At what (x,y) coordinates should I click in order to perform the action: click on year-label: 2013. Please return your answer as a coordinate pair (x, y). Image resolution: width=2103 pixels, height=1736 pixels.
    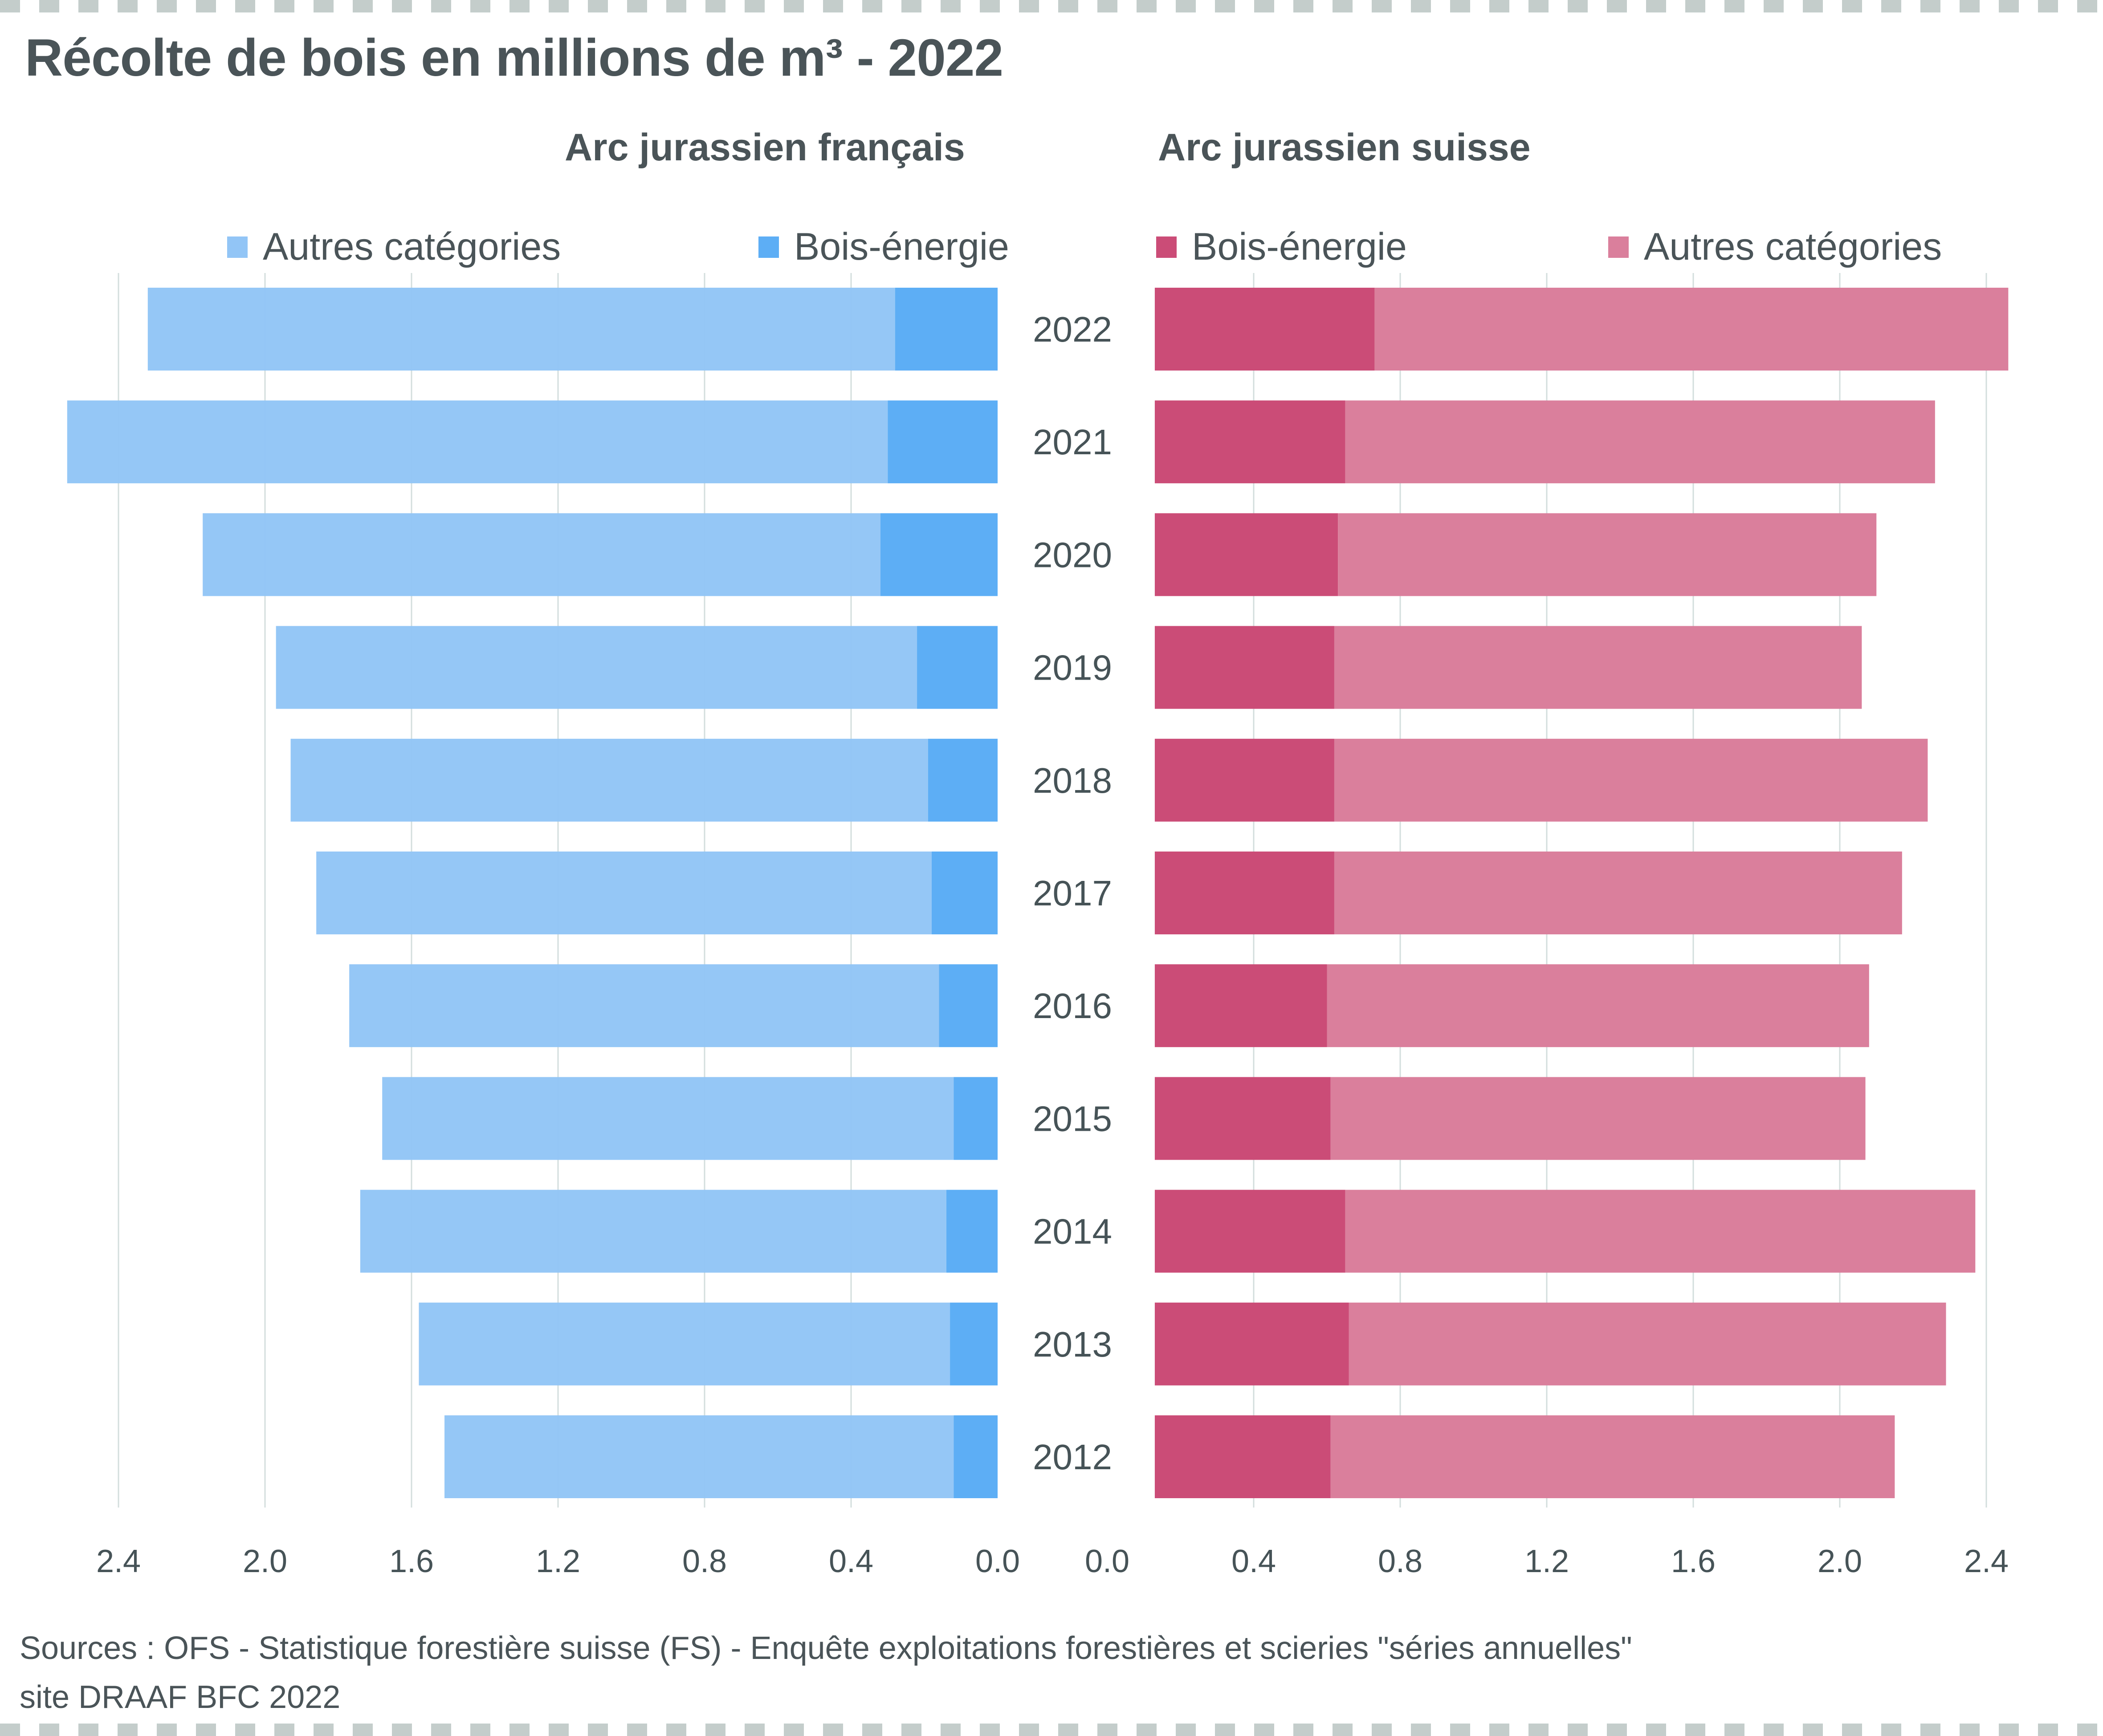
    Looking at the image, I should click on (1072, 1344).